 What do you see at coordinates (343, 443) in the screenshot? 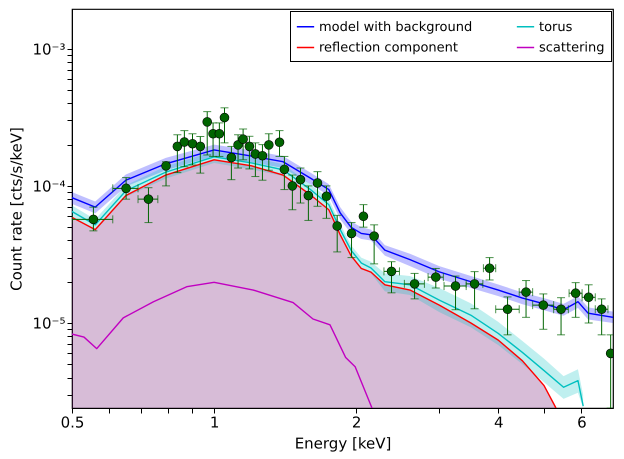
I see `x-axis-title: Energy [keV]` at bounding box center [343, 443].